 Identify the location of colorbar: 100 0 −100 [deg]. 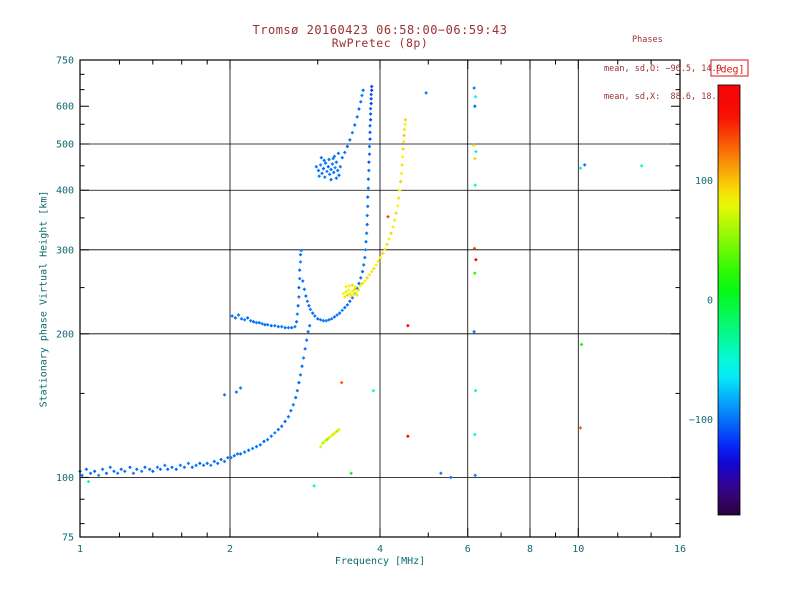
(719, 287).